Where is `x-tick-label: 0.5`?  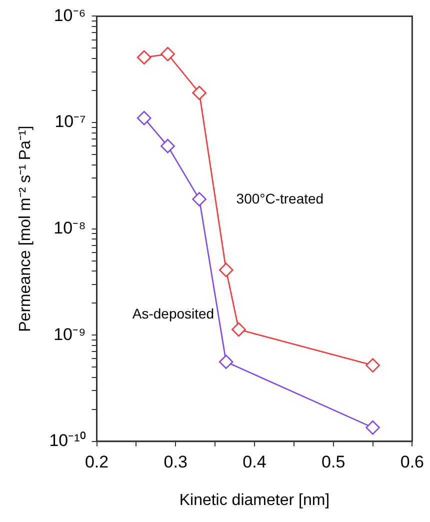
x-tick-label: 0.5 is located at coordinates (334, 462).